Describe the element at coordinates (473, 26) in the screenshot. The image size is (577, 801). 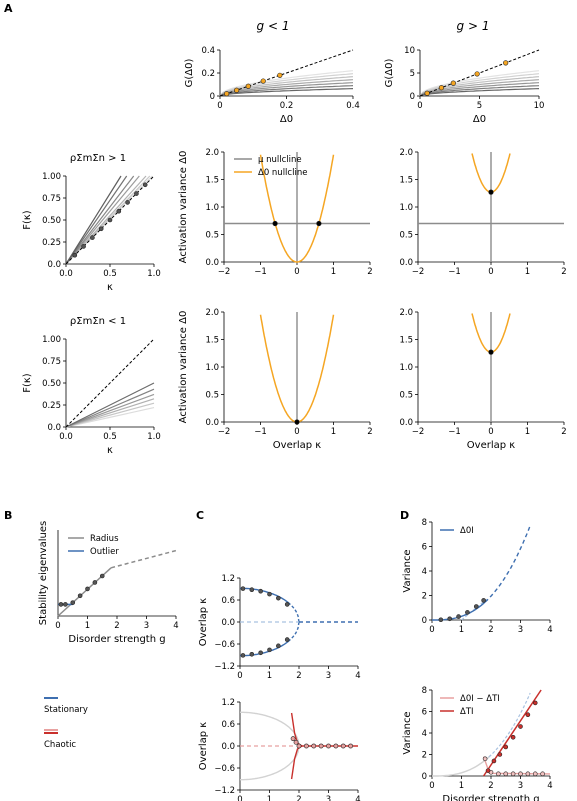
I see `title-g-greater: g > 1` at that location.